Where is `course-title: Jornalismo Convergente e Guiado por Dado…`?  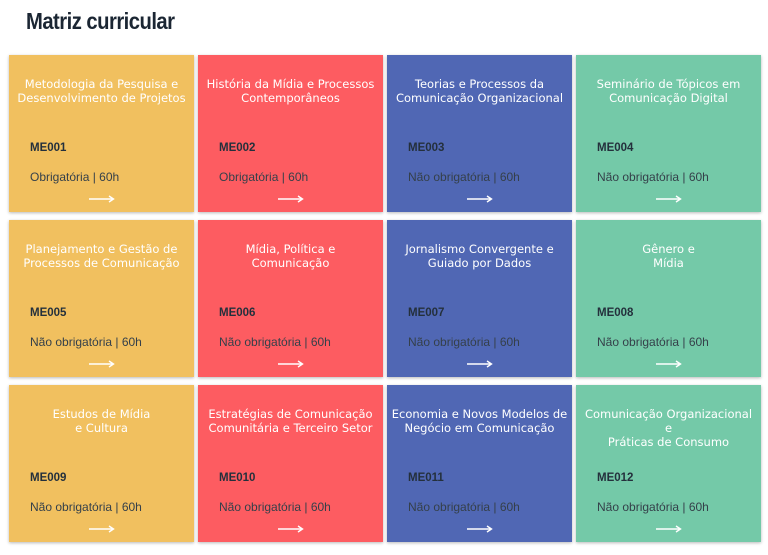
course-title: Jornalismo Convergente e Guiado por Dado… is located at coordinates (479, 256).